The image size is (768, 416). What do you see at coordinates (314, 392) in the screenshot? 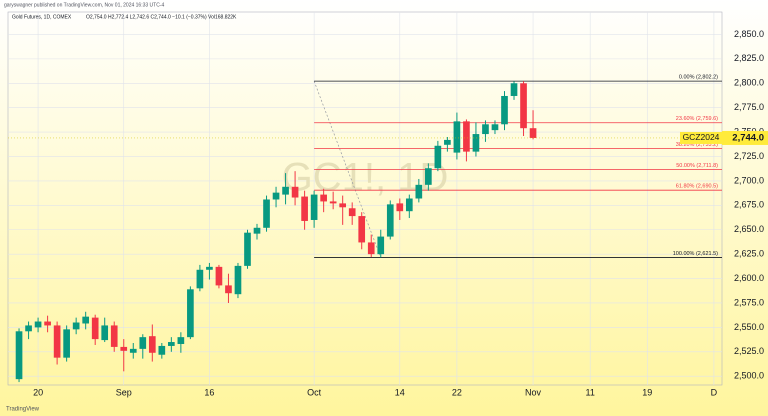
I see `x-tick-label: Oct` at bounding box center [314, 392].